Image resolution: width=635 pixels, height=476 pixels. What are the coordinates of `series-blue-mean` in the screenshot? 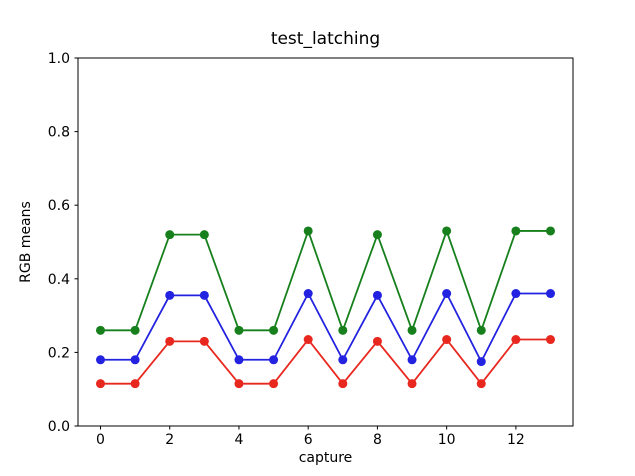 It's located at (325, 328).